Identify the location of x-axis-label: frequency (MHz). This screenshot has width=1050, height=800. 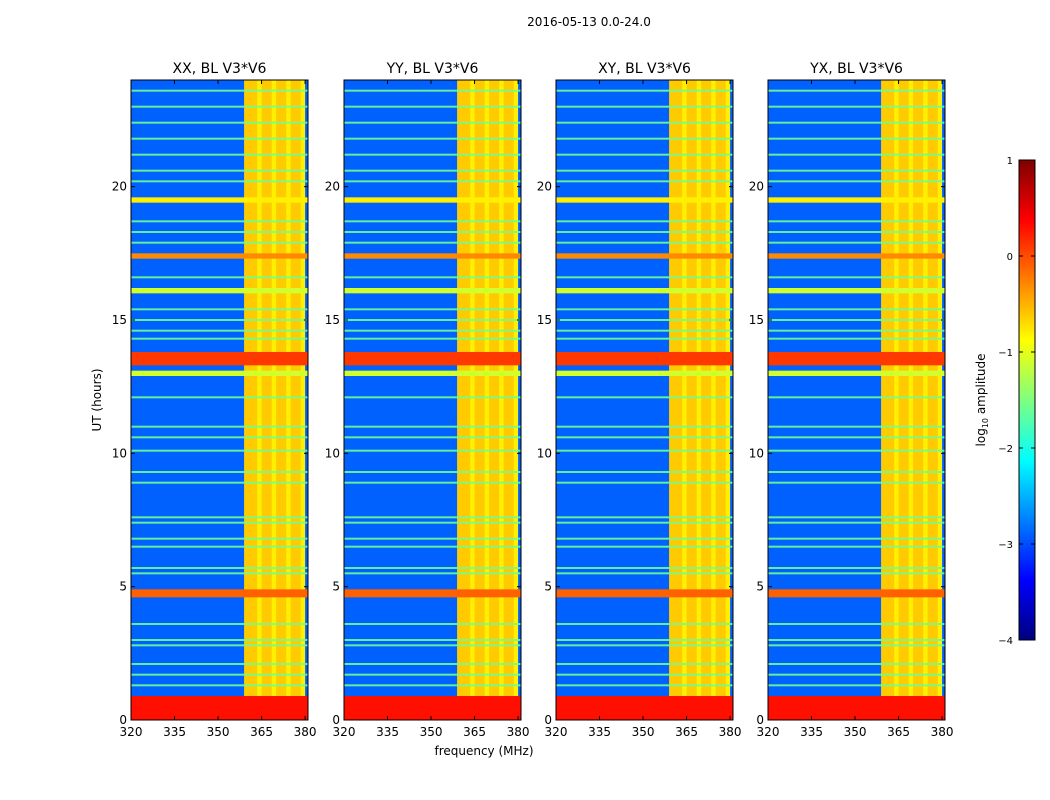
(483, 751).